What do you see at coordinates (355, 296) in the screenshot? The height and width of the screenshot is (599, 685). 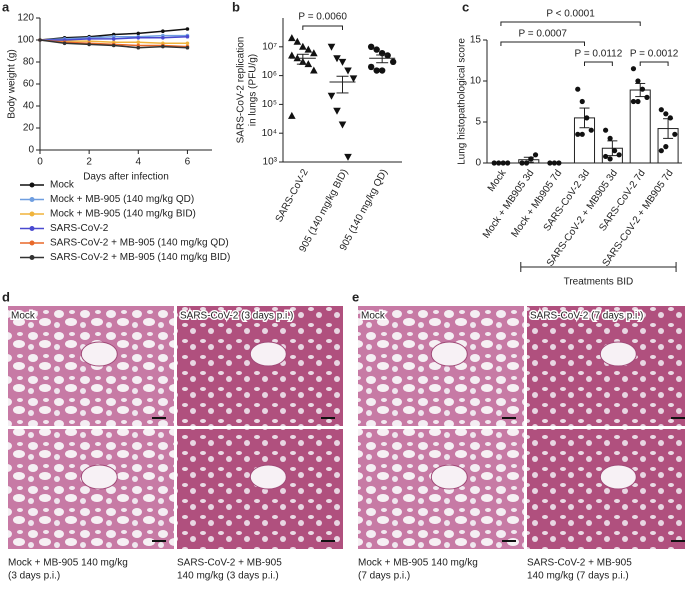 I see `panel-label: e` at bounding box center [355, 296].